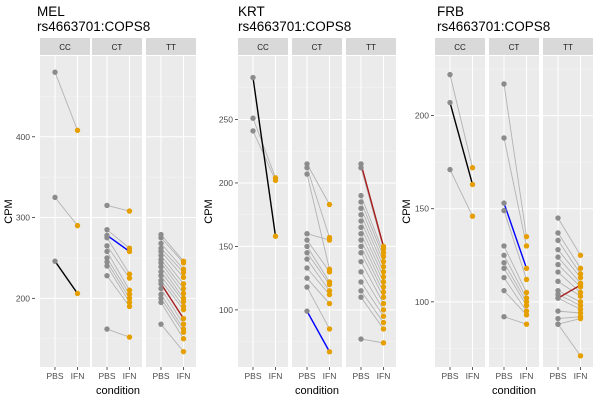 This screenshot has width=600, height=400. Describe the element at coordinates (23, 298) in the screenshot. I see `y-tick-label: 200` at that location.